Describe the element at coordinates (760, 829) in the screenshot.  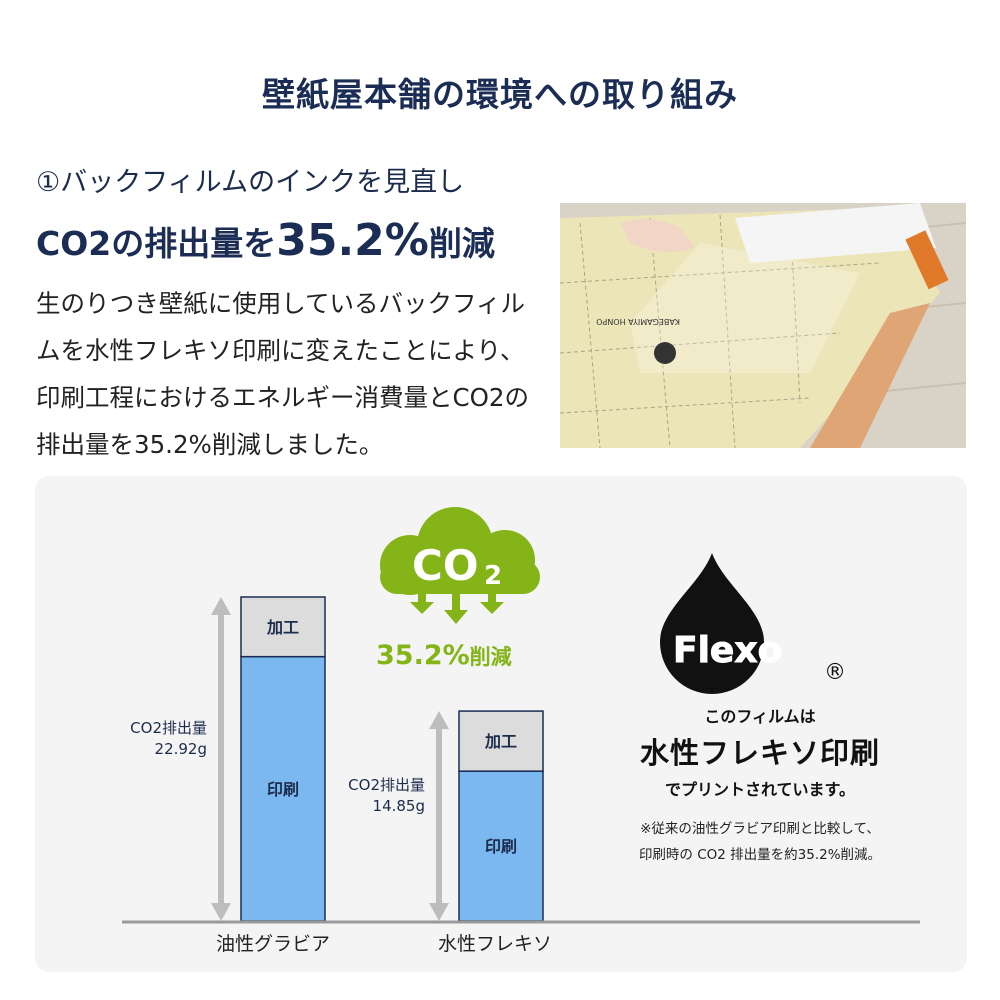
I see `footnote-line1: ※従来の油性グラビア印刷と比較して、` at that location.